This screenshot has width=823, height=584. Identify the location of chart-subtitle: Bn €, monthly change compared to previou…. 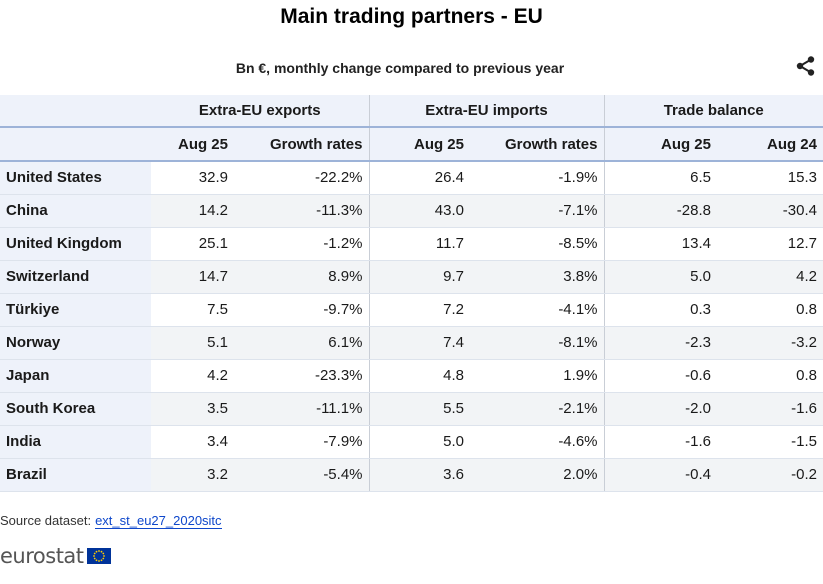
(400, 68).